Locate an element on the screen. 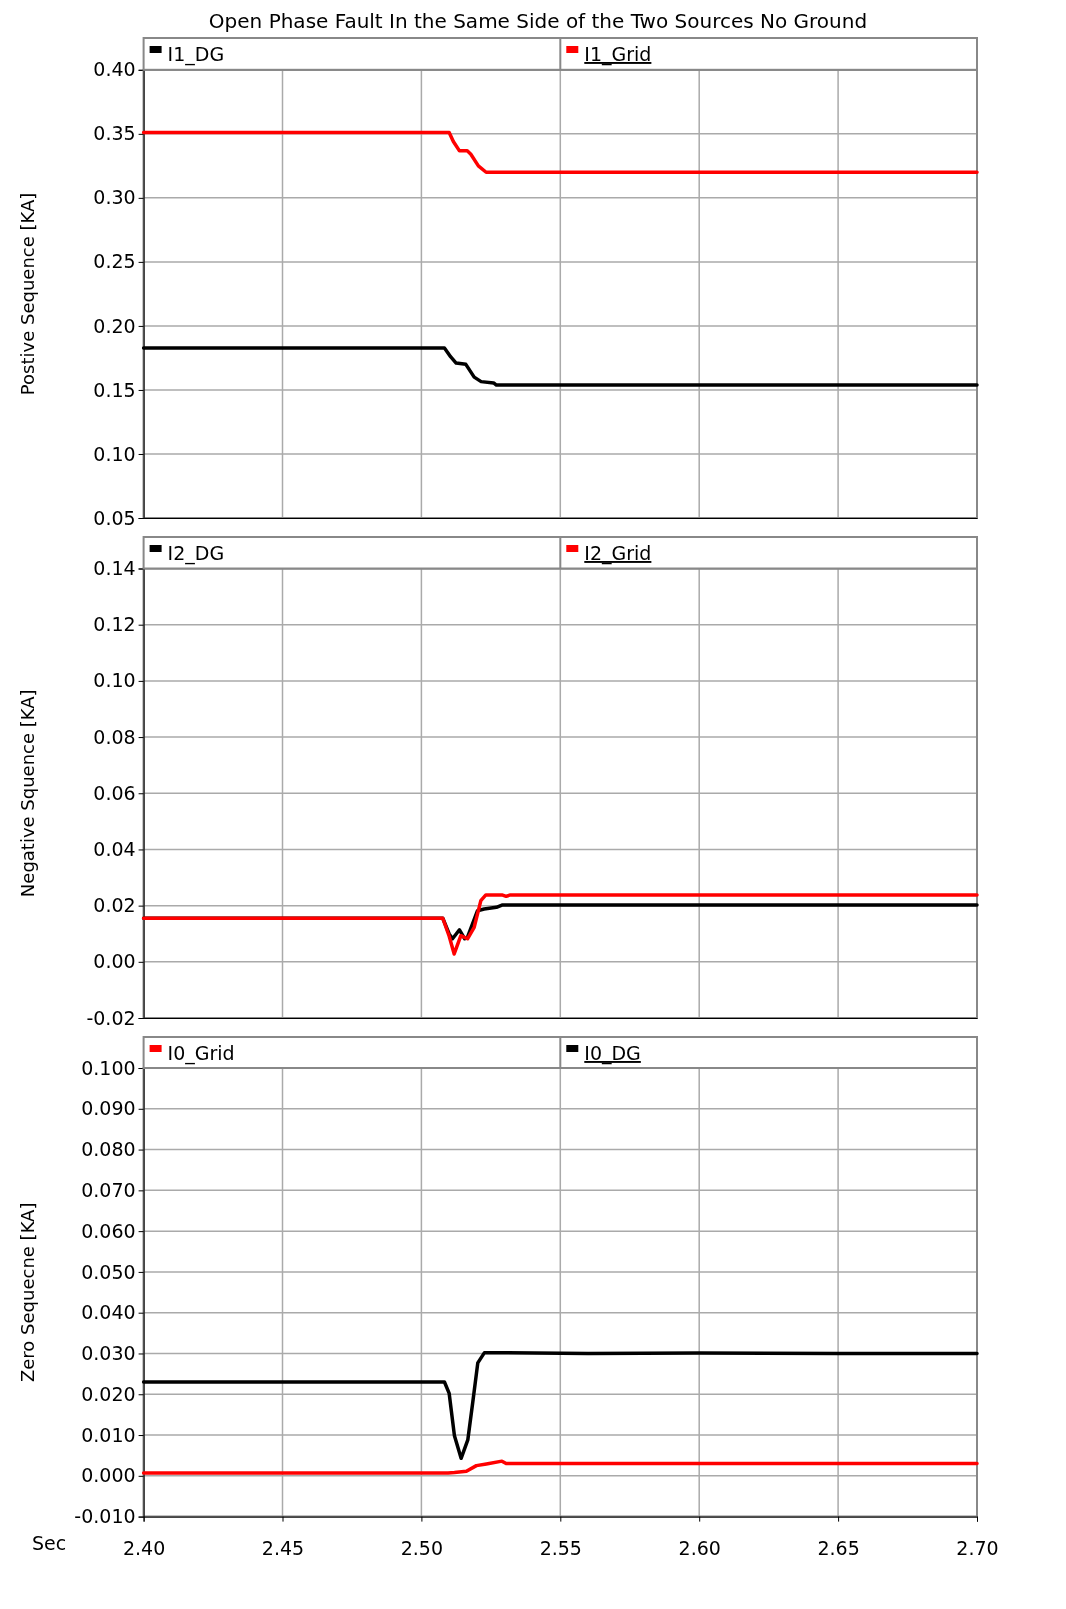 Image resolution: width=1066 pixels, height=1609 pixels. y-axis-title: Negative Squence [KA] is located at coordinates (27, 793).